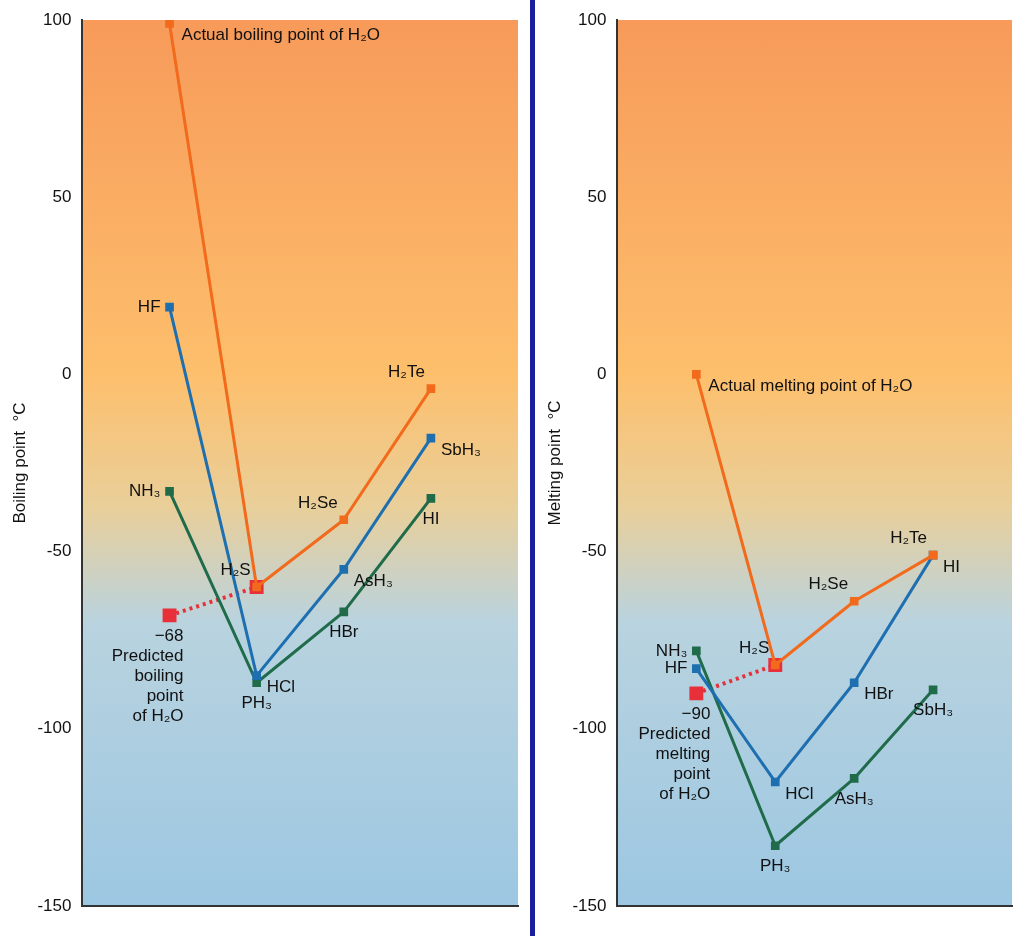 Image resolution: width=1024 pixels, height=936 pixels. I want to click on data-label: AsH₃, so click(854, 798).